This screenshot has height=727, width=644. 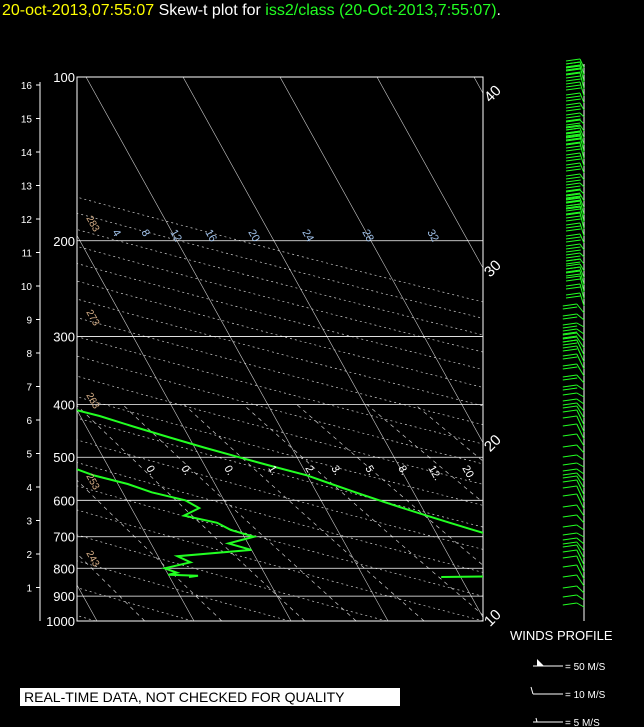 What do you see at coordinates (64, 405) in the screenshot?
I see `pressure-tick-label: 400` at bounding box center [64, 405].